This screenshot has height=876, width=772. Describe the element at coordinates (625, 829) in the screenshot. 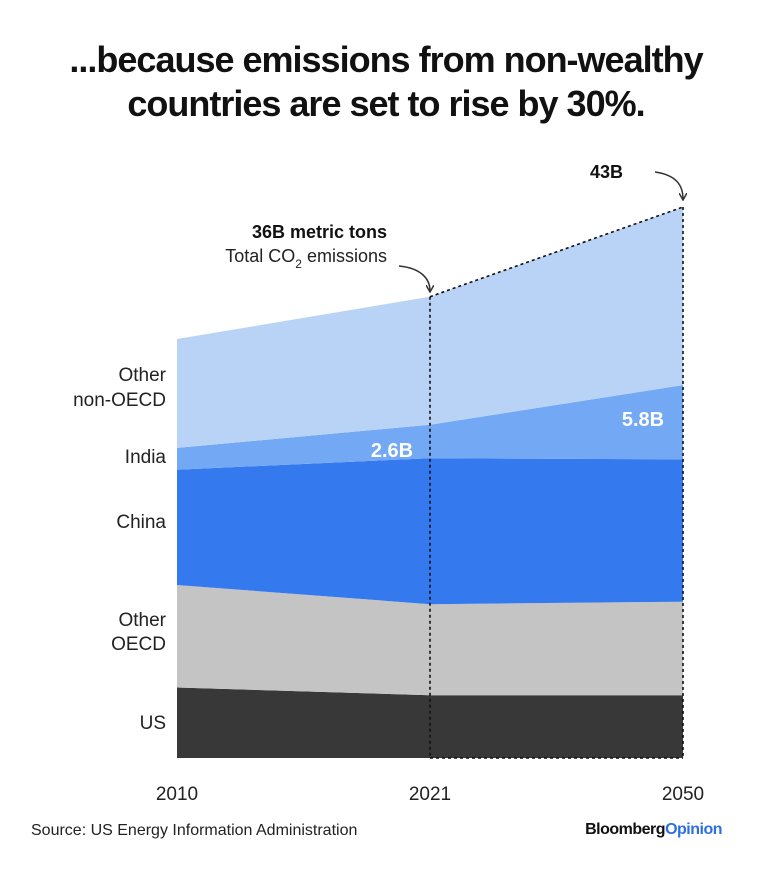

I see `brand-part-1: Bloomberg` at that location.